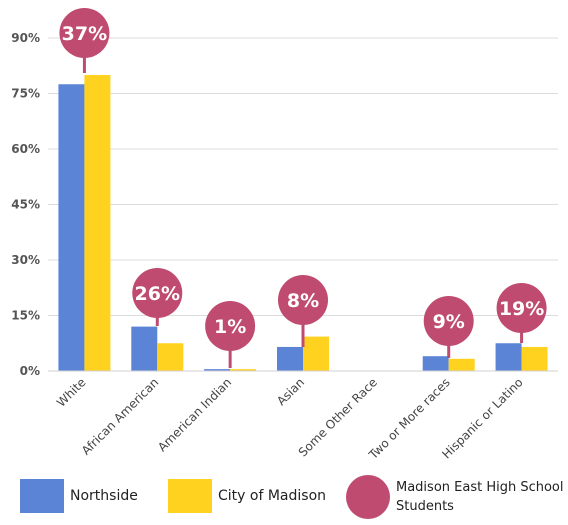  I want to click on x-tick-label: Two or More races, so click(409, 418).